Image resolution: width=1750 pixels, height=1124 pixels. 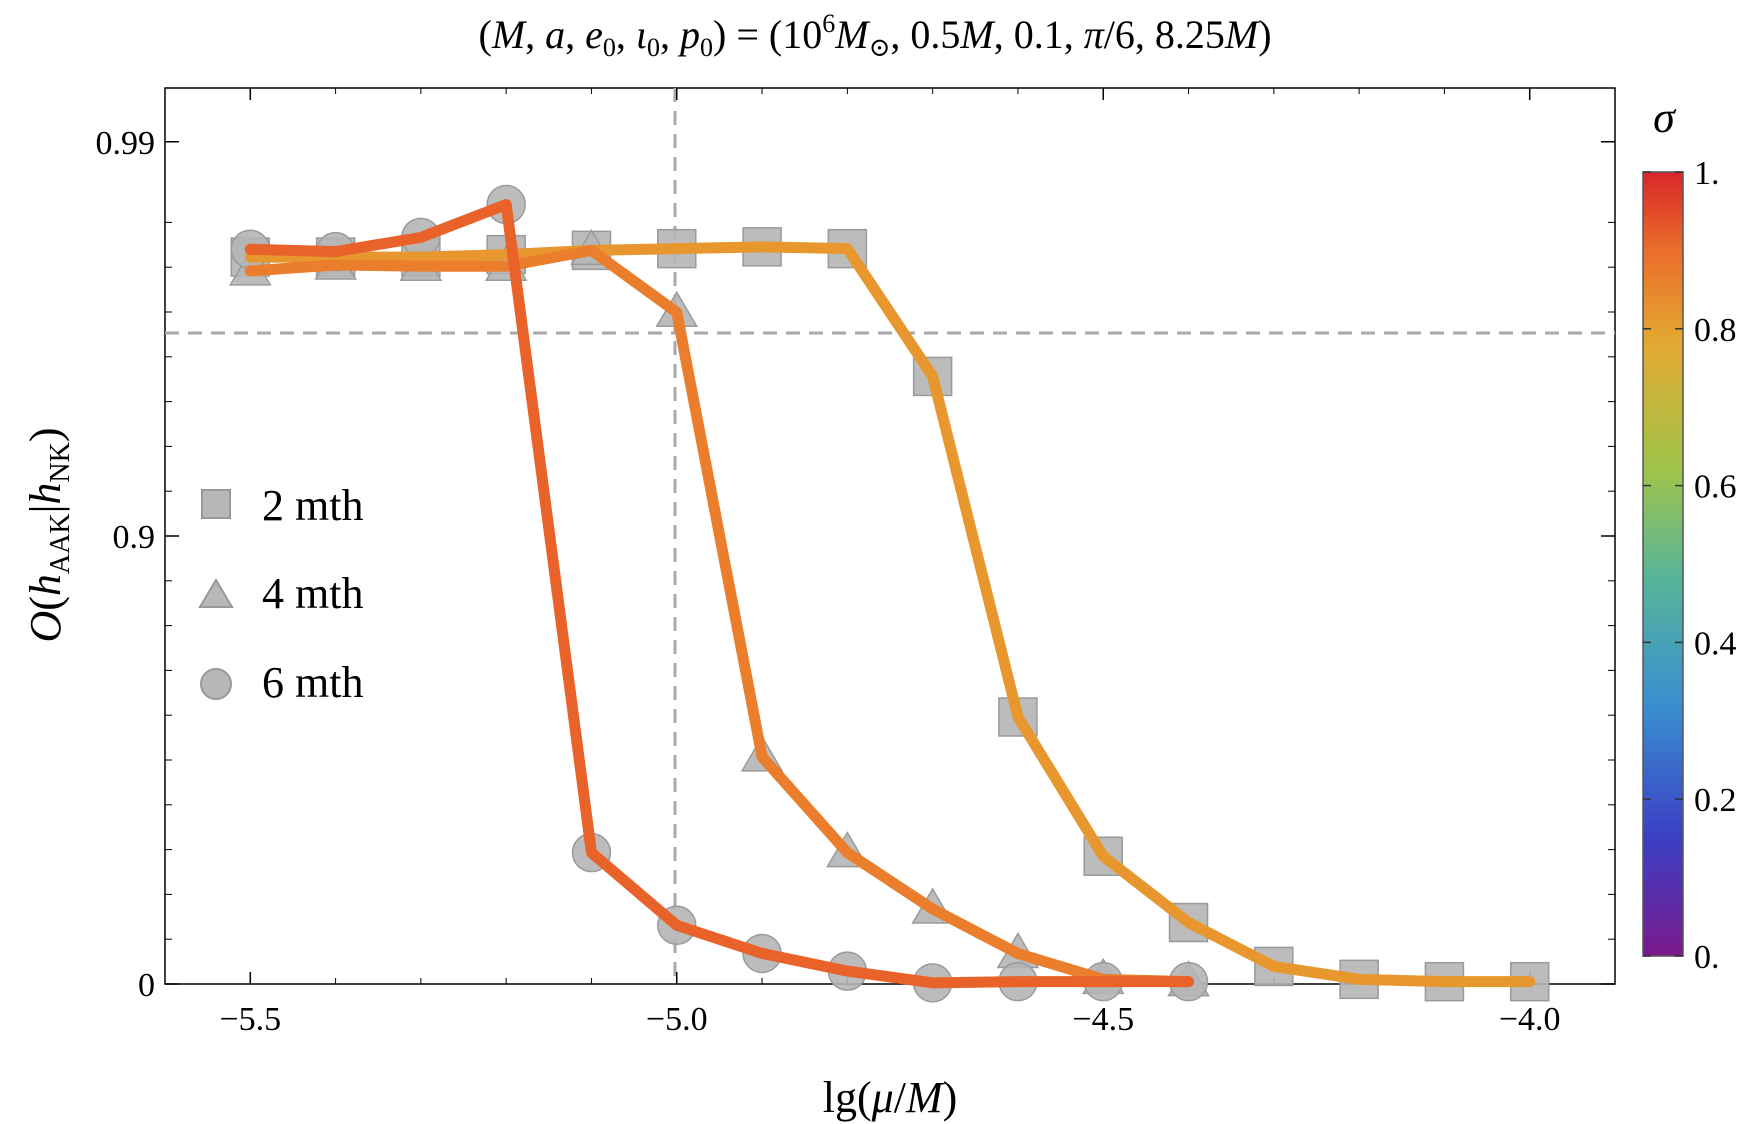 I want to click on legend-label-2mth: 2 mth, so click(x=312, y=505).